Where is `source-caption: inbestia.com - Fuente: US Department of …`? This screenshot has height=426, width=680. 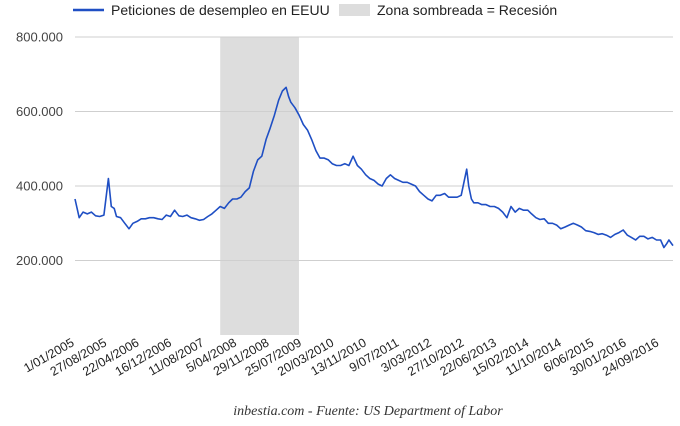 source-caption: inbestia.com - Fuente: US Department of … is located at coordinates (368, 411).